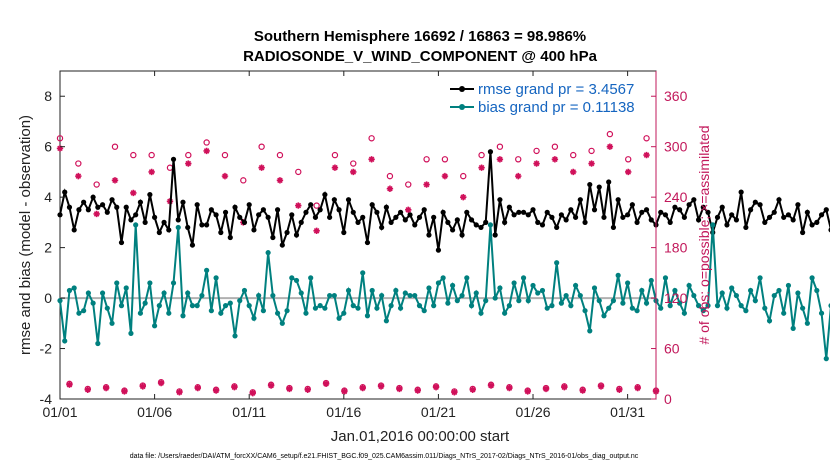  What do you see at coordinates (676, 147) in the screenshot?
I see `y-right-tick-label: 300` at bounding box center [676, 147].